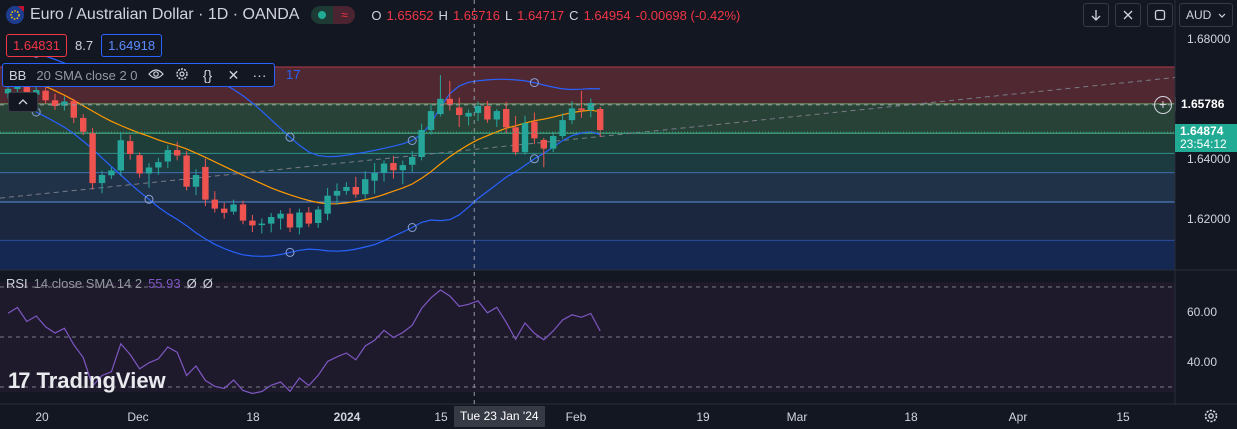  What do you see at coordinates (1128, 15) in the screenshot?
I see `collapse-button` at bounding box center [1128, 15].